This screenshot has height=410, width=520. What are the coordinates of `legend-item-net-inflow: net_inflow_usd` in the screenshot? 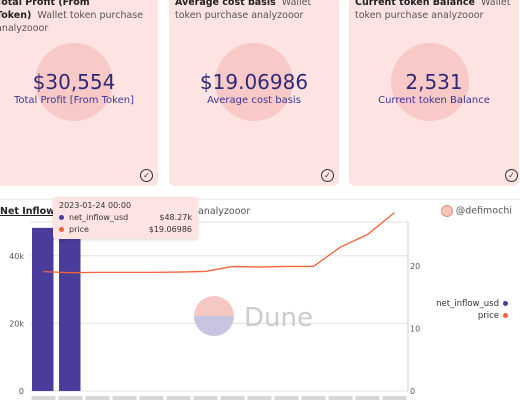 It's located at (472, 304).